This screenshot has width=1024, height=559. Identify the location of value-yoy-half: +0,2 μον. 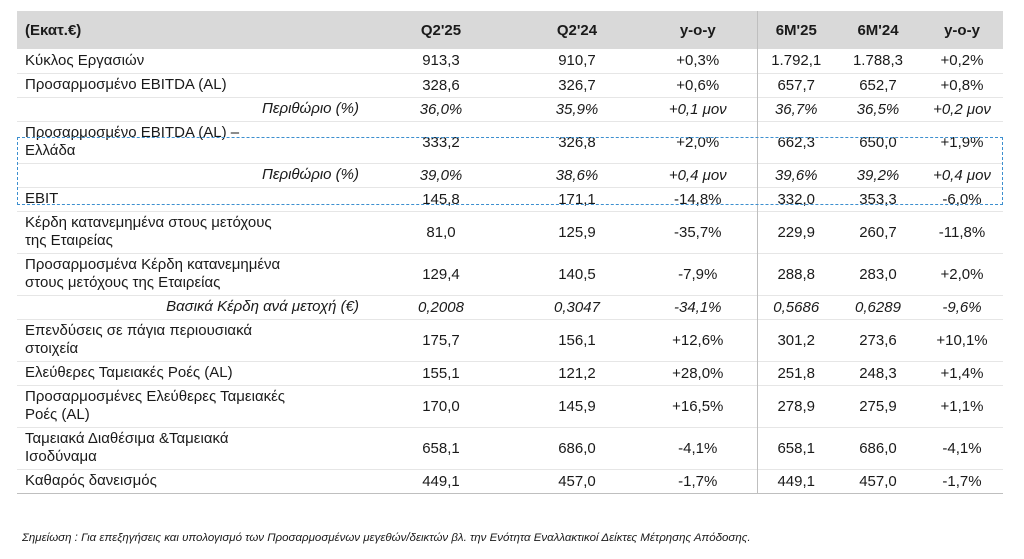
(962, 109).